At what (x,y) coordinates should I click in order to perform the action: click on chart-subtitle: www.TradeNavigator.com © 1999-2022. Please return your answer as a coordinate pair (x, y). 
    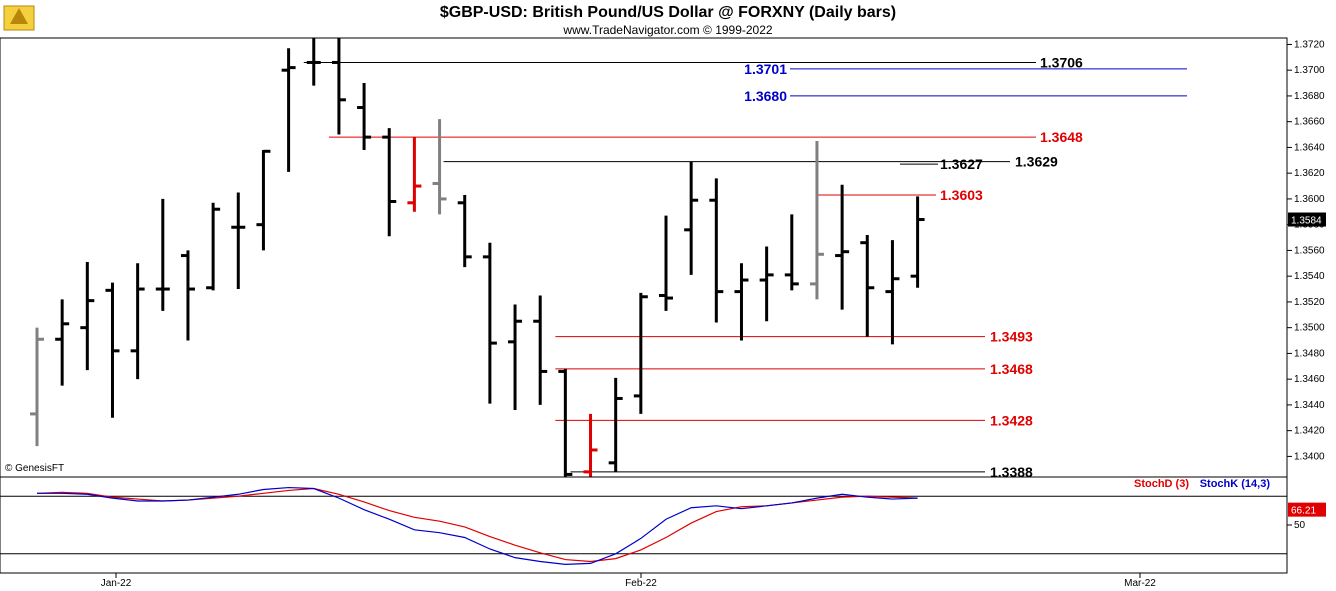
    Looking at the image, I should click on (667, 30).